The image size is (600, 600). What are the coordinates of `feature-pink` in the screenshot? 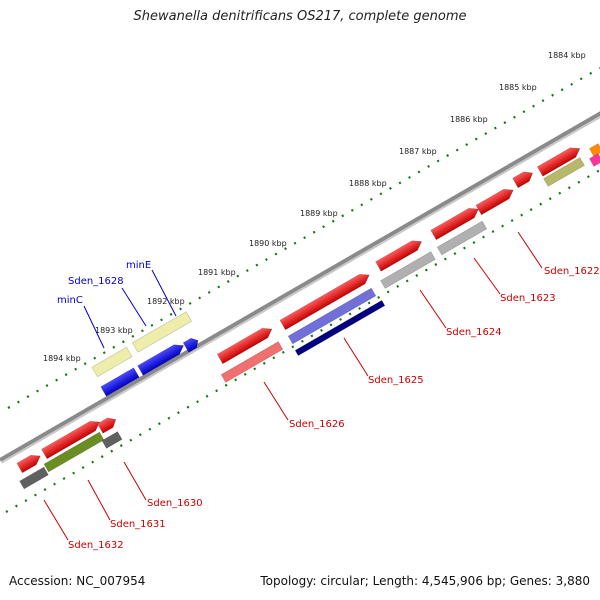 It's located at (252, 362).